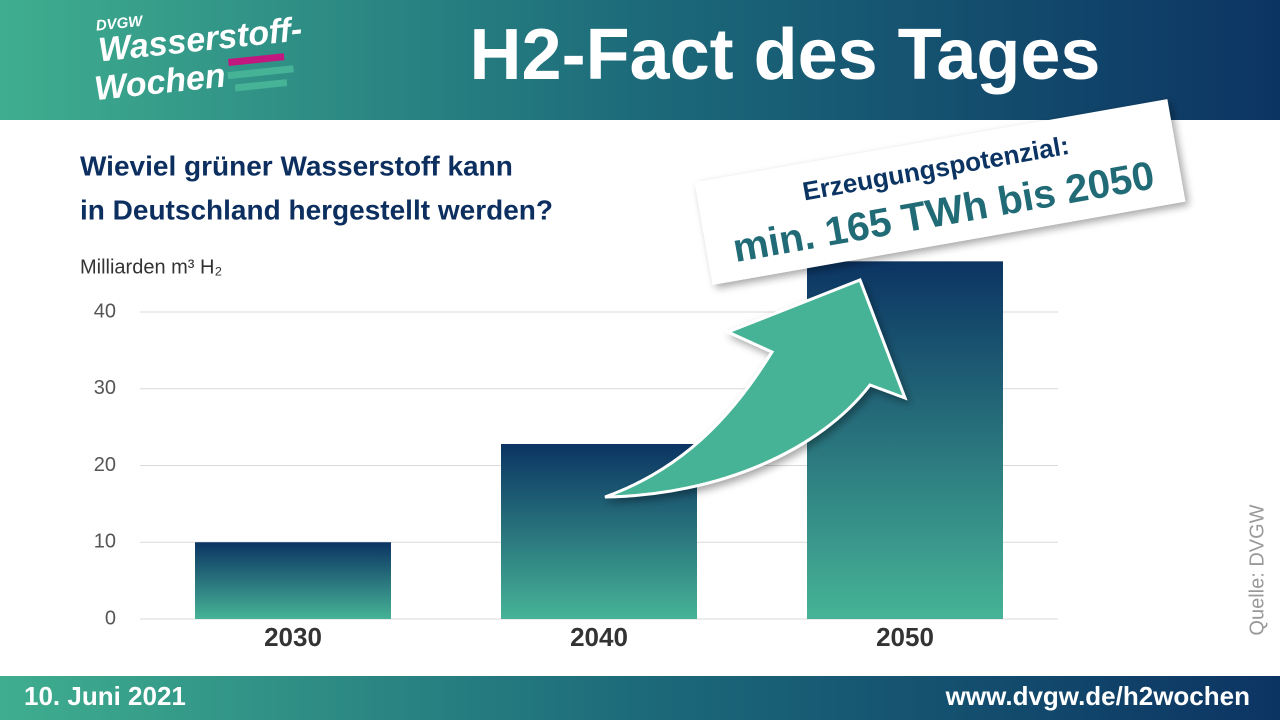 Image resolution: width=1280 pixels, height=720 pixels. Describe the element at coordinates (1097, 696) in the screenshot. I see `footer-url: www.dvgw.de/h2wochen` at that location.